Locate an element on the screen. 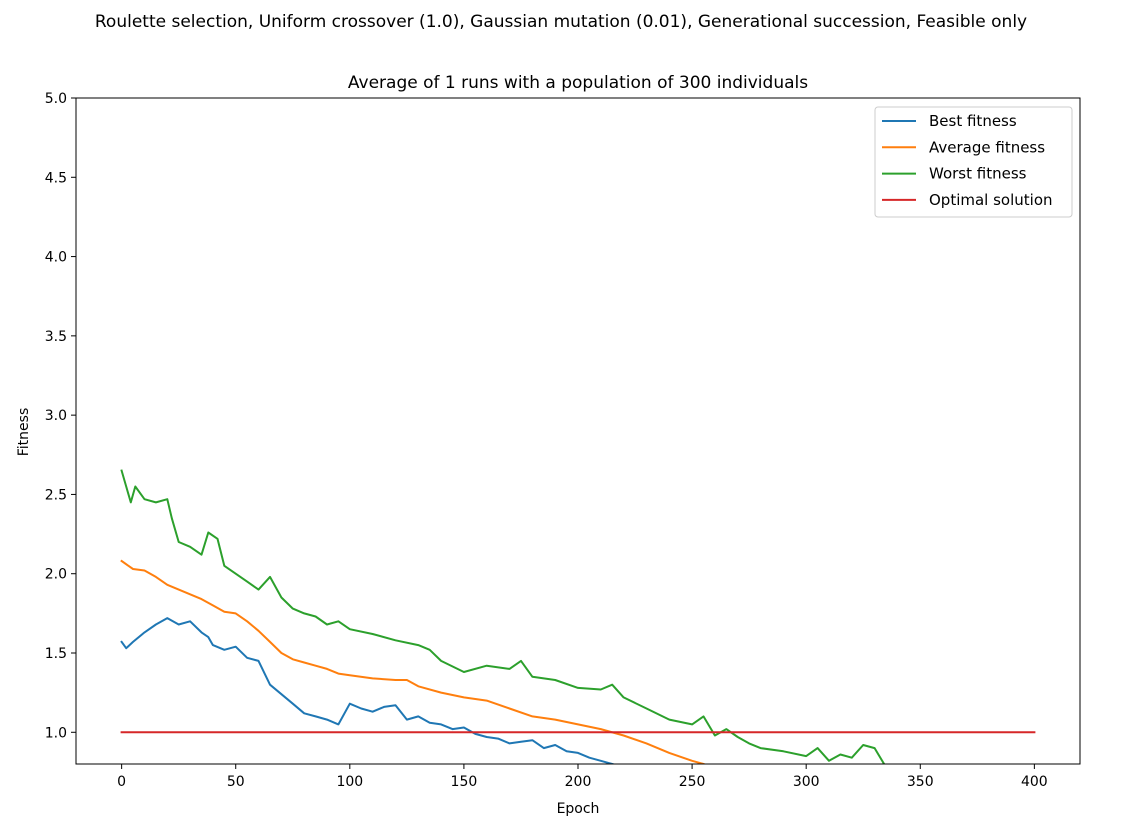  x-tick-label: 0 is located at coordinates (121, 782).